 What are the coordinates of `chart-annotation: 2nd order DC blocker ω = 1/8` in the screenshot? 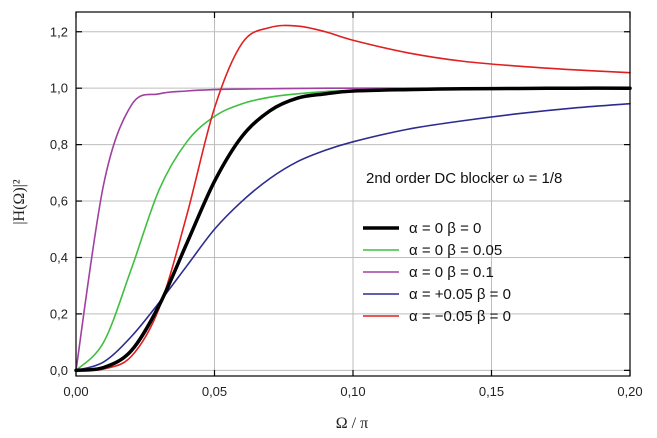 It's located at (464, 178).